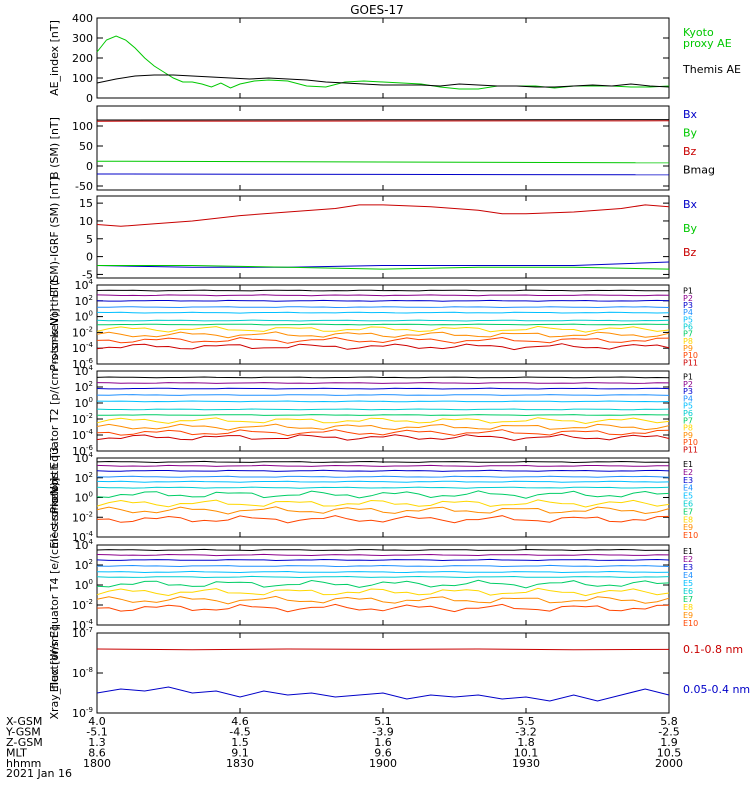  Describe the element at coordinates (688, 384) in the screenshot. I see `channel-label: P2` at that location.